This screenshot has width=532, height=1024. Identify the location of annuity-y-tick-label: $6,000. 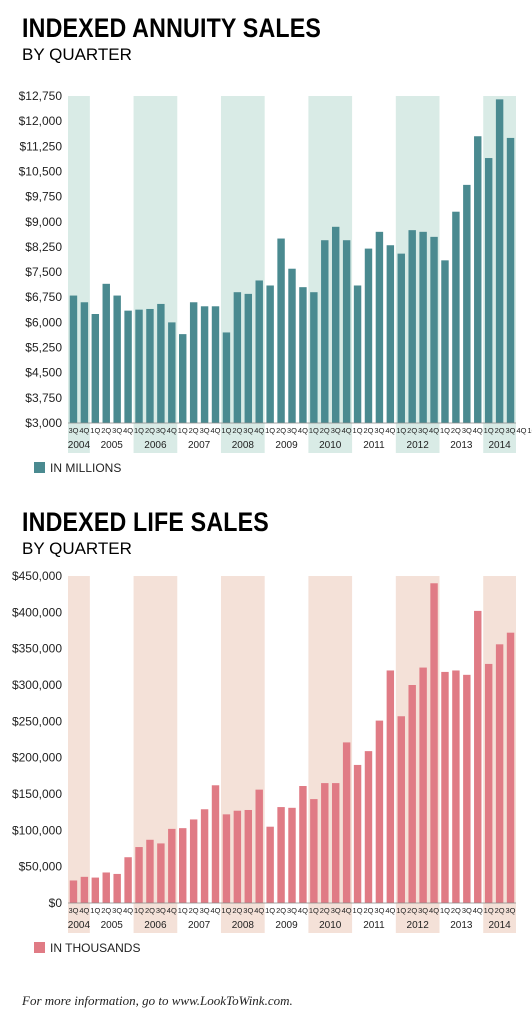
(43, 322).